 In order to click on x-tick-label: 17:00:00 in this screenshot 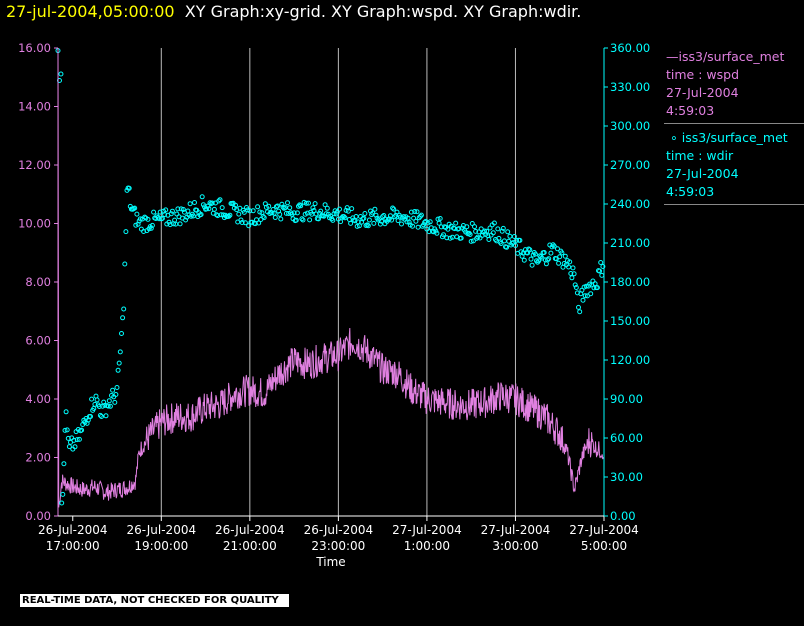, I will do `click(73, 546)`.